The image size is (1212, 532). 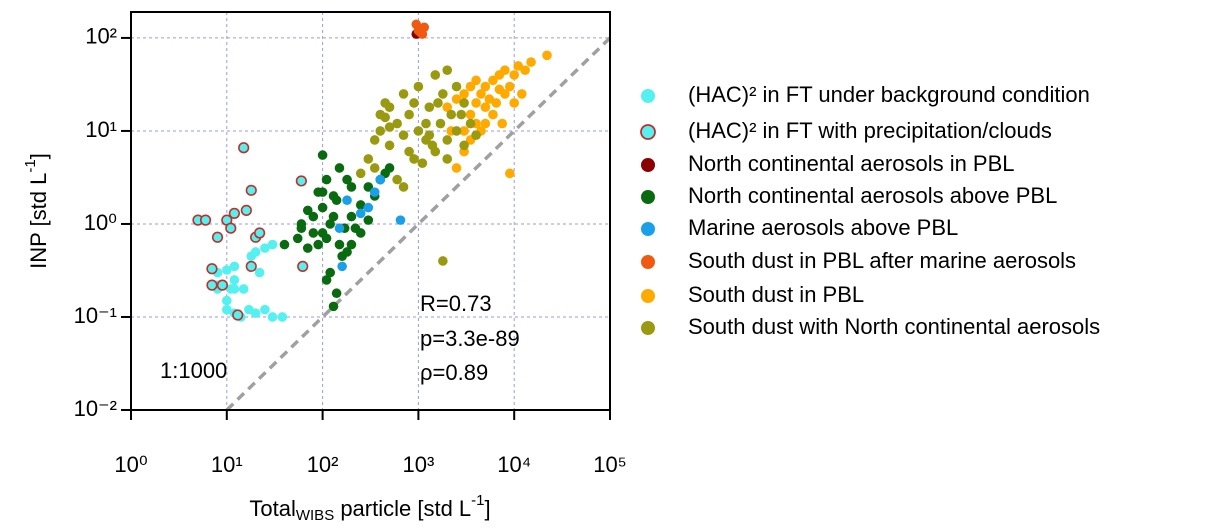 What do you see at coordinates (514, 464) in the screenshot?
I see `x-tick-label: 10⁴` at bounding box center [514, 464].